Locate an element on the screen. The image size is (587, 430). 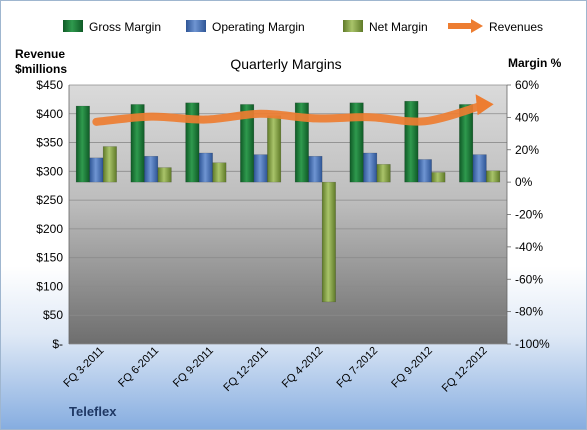
left-axis-title-line2: $millions is located at coordinates (41, 69).